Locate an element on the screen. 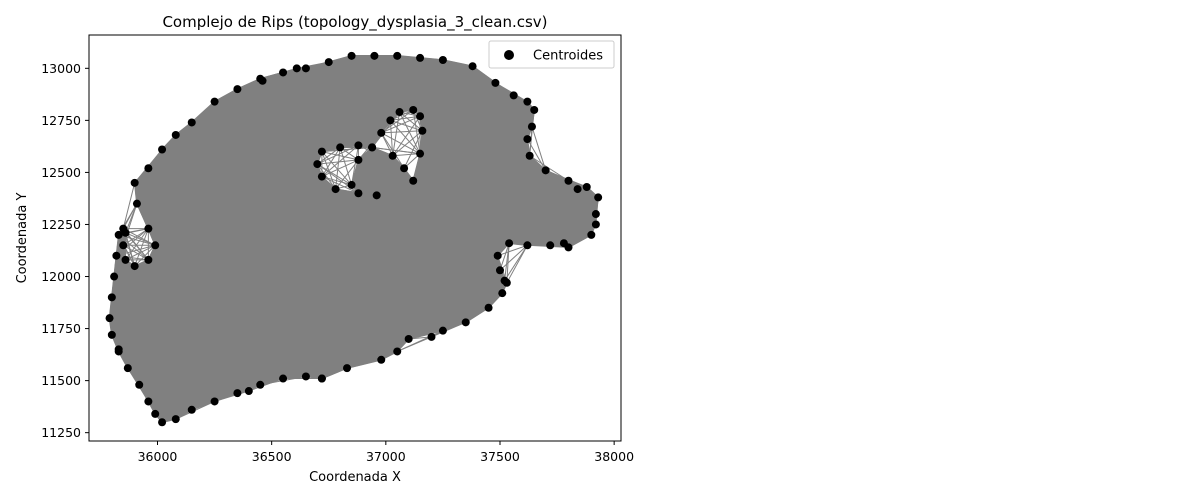 The height and width of the screenshot is (500, 1200). y-tick-label: 11750 is located at coordinates (61, 328).